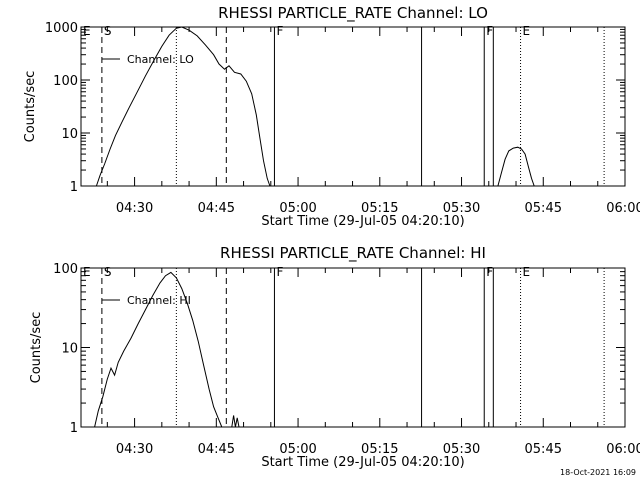 Image resolution: width=640 pixels, height=480 pixels. What do you see at coordinates (598, 472) in the screenshot?
I see `timestamp: 18-Oct-2021 16:09` at bounding box center [598, 472].